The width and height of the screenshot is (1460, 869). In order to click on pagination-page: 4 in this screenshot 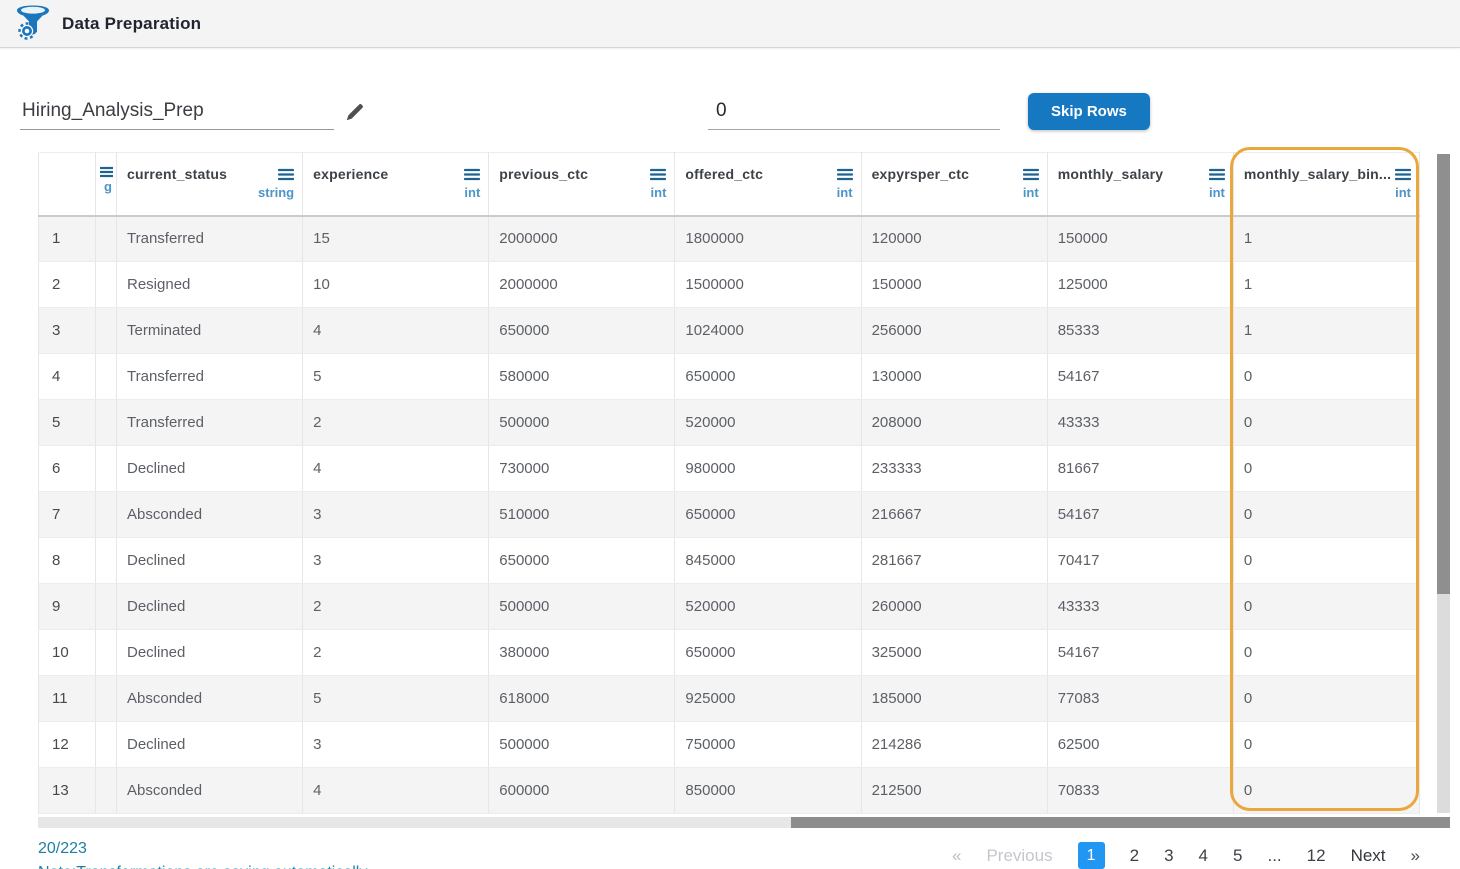, I will do `click(1203, 855)`.